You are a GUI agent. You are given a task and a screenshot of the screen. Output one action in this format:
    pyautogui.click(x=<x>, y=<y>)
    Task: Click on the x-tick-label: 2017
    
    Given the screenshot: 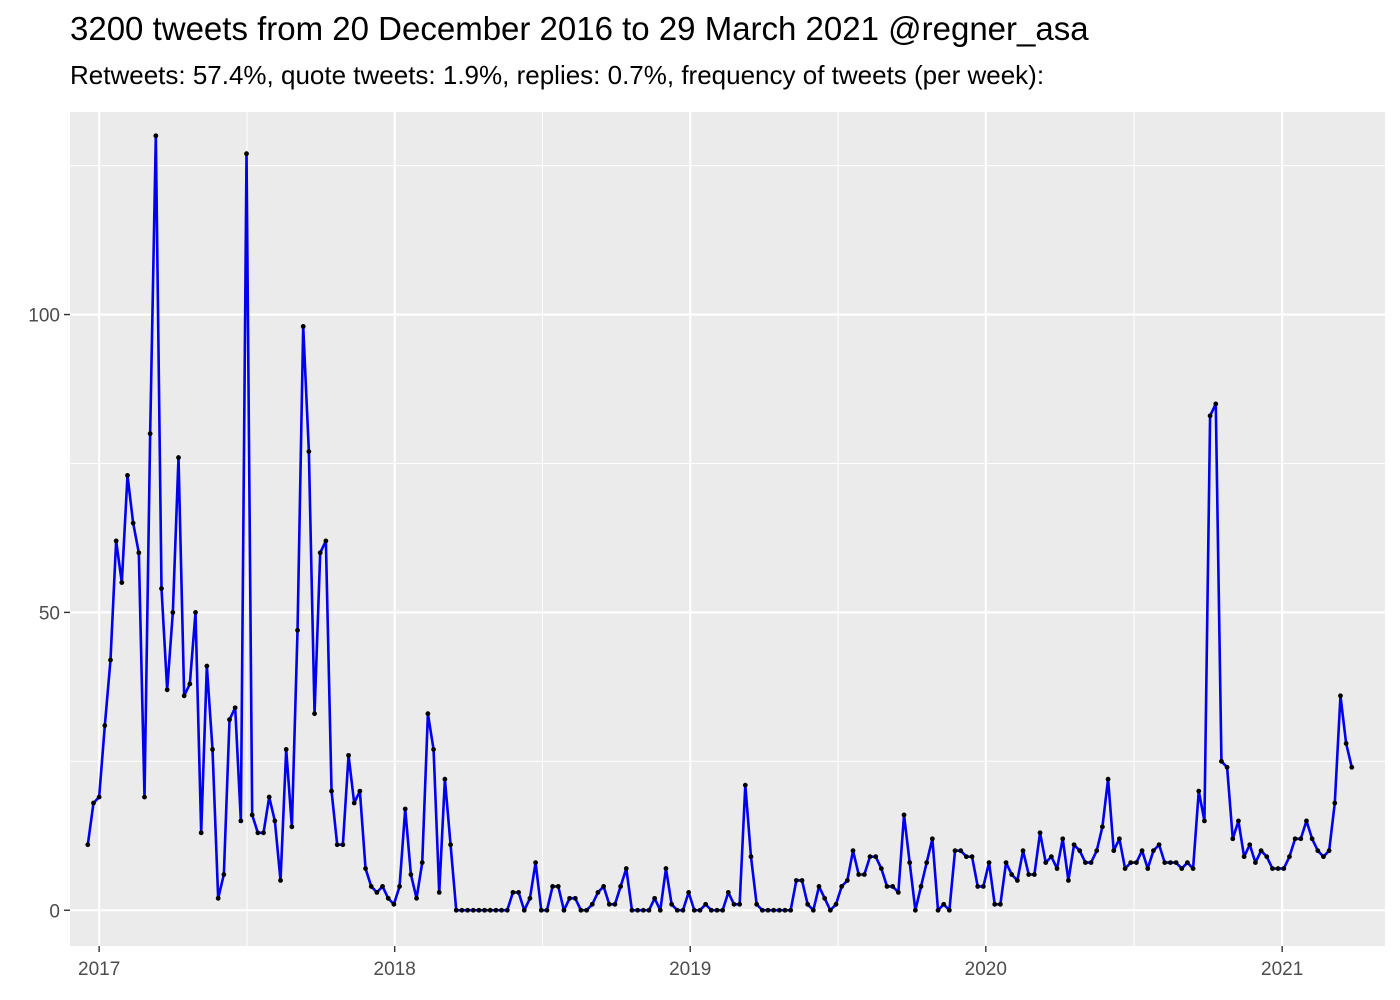 What is the action you would take?
    pyautogui.click(x=99, y=969)
    